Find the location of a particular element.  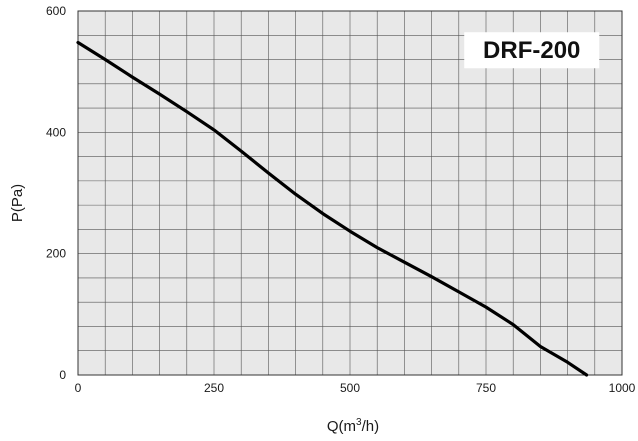

y-tick-label: 400 is located at coordinates (56, 132).